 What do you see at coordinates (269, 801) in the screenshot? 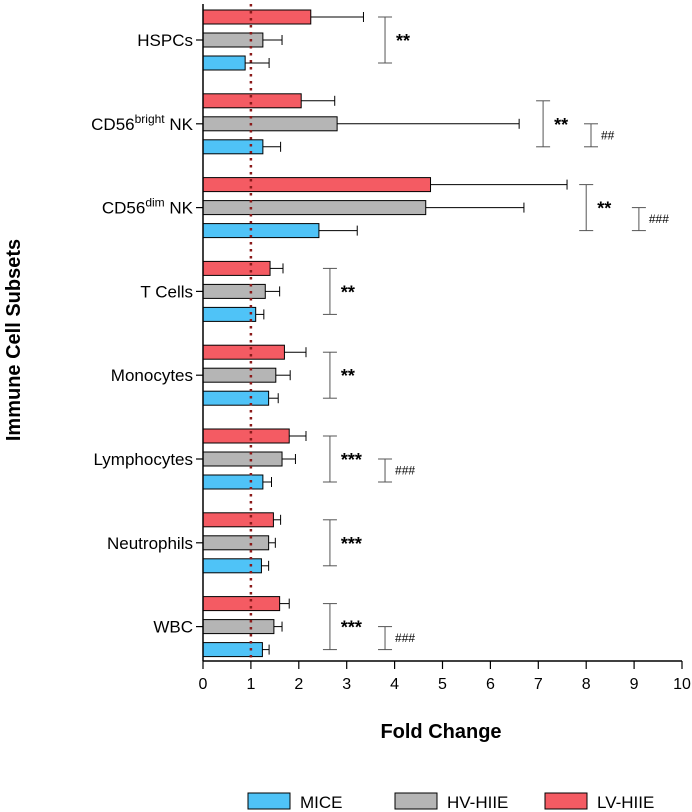
I see `legend-swatch-mice` at bounding box center [269, 801].